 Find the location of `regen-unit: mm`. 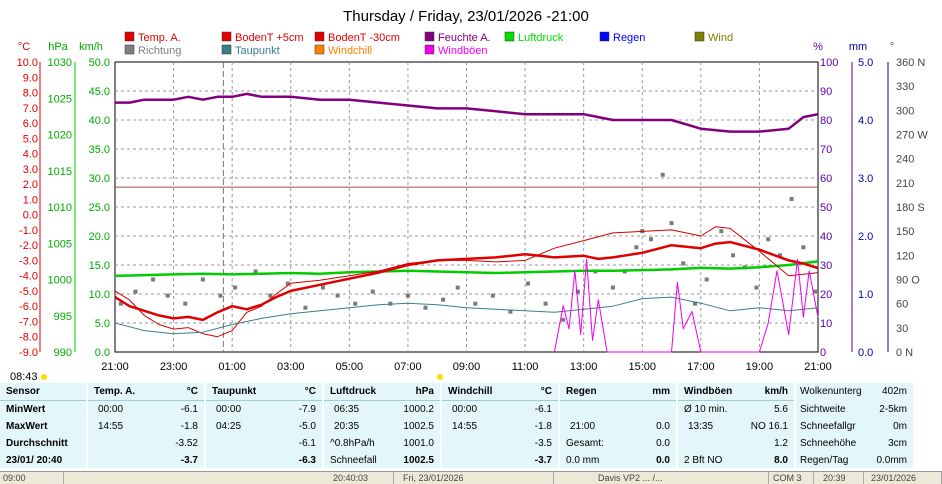

regen-unit: mm is located at coordinates (661, 391).